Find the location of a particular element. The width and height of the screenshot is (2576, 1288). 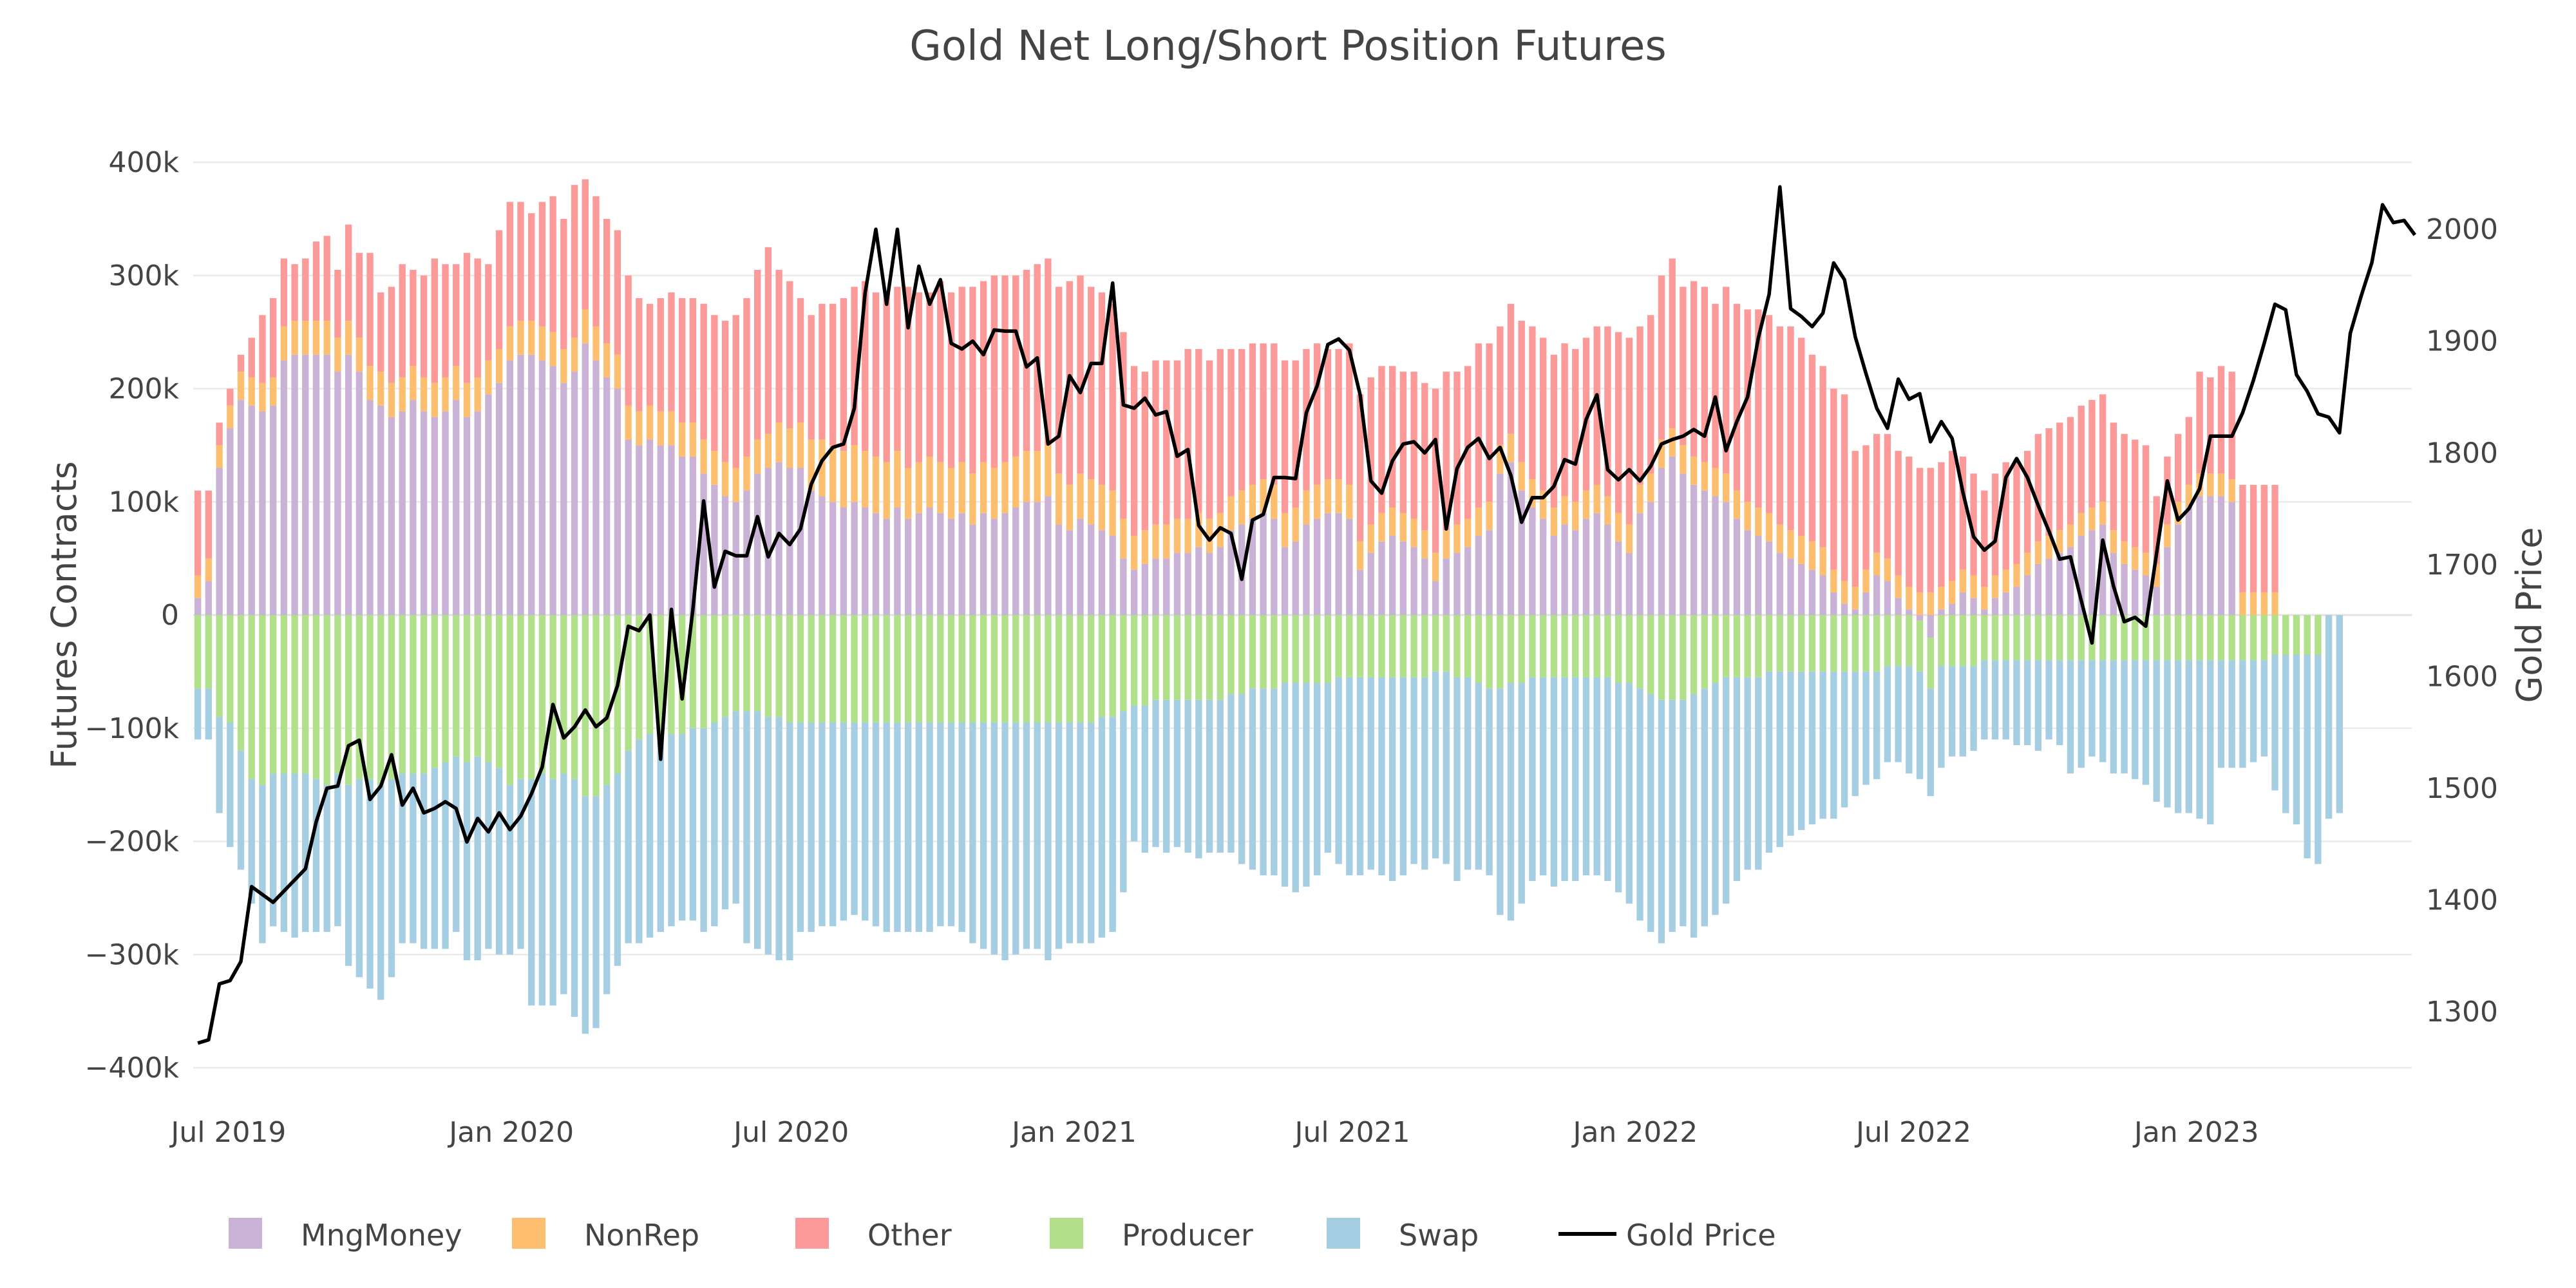

legend-swatch is located at coordinates (246, 1233).